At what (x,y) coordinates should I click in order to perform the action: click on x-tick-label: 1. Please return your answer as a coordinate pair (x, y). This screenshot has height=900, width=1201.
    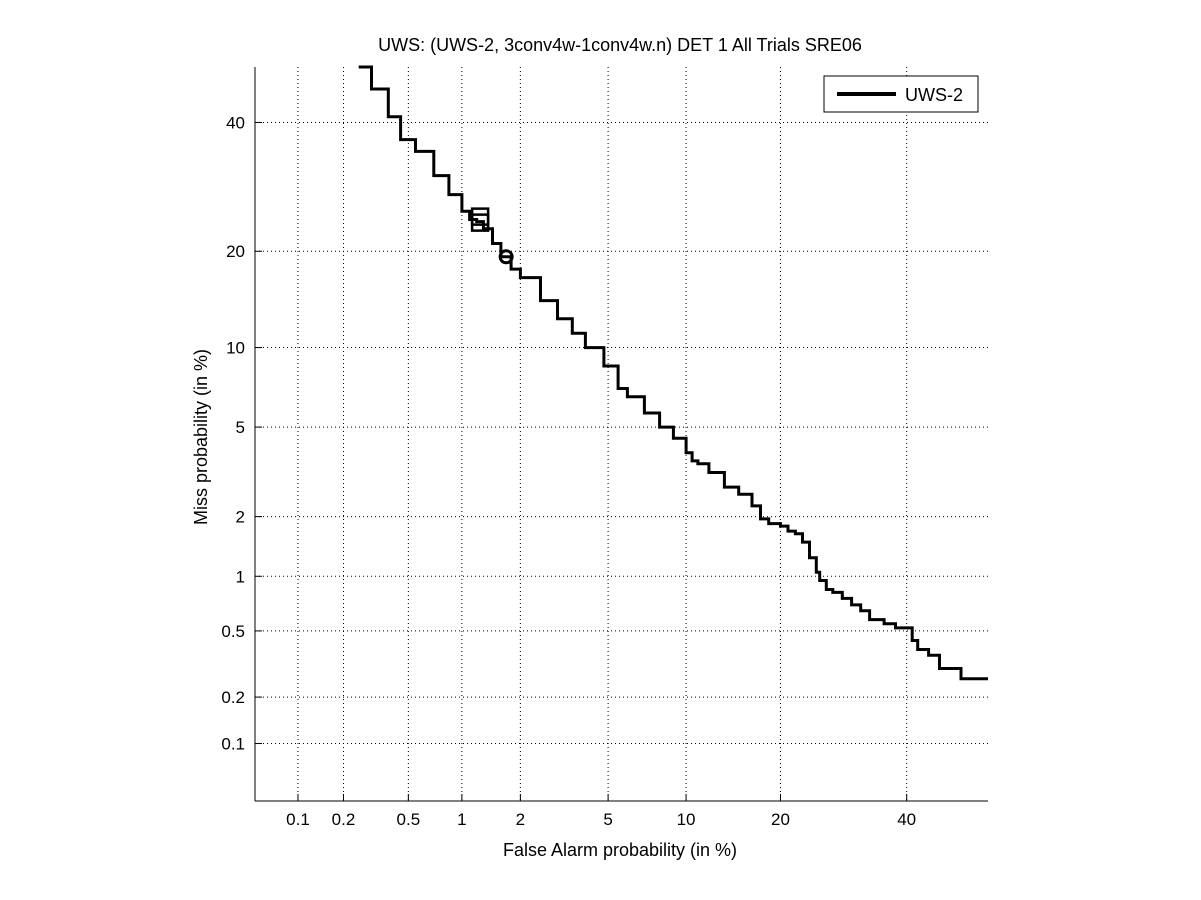
    Looking at the image, I should click on (461, 819).